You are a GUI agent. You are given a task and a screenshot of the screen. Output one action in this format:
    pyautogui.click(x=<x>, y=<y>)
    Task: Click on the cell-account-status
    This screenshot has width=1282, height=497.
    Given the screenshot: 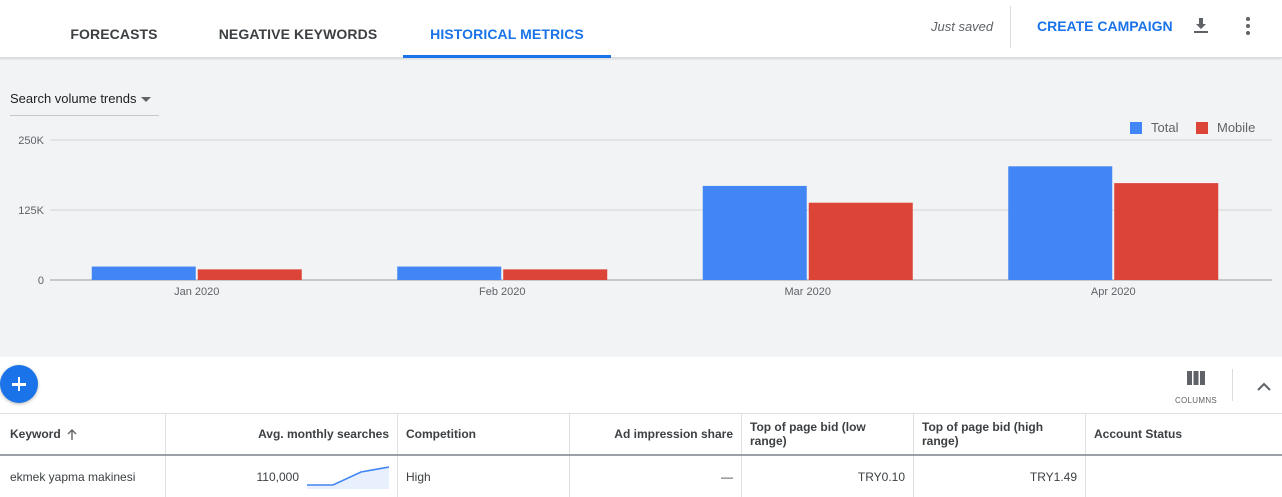 What is the action you would take?
    pyautogui.click(x=1184, y=476)
    